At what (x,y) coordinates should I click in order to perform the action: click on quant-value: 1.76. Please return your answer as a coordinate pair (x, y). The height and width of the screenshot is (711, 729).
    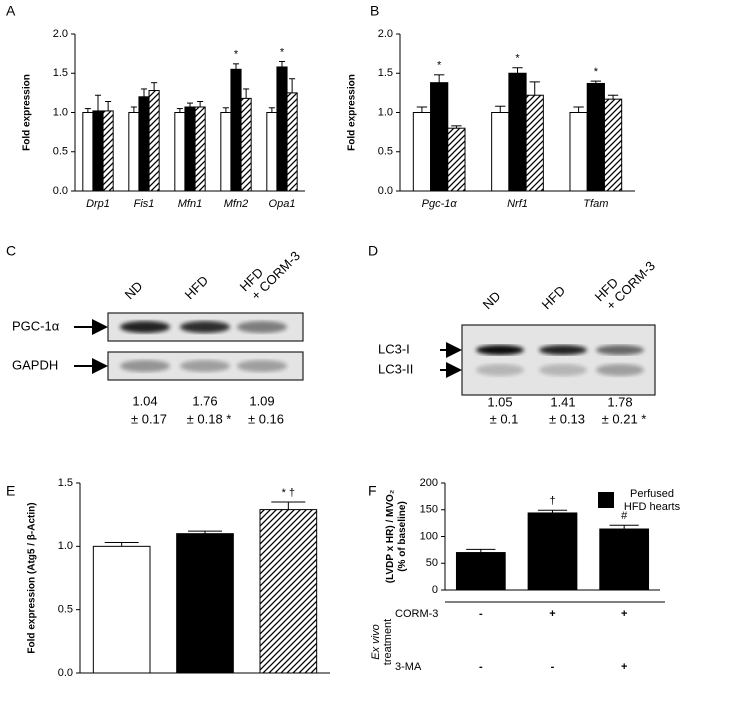
    Looking at the image, I should click on (204, 400).